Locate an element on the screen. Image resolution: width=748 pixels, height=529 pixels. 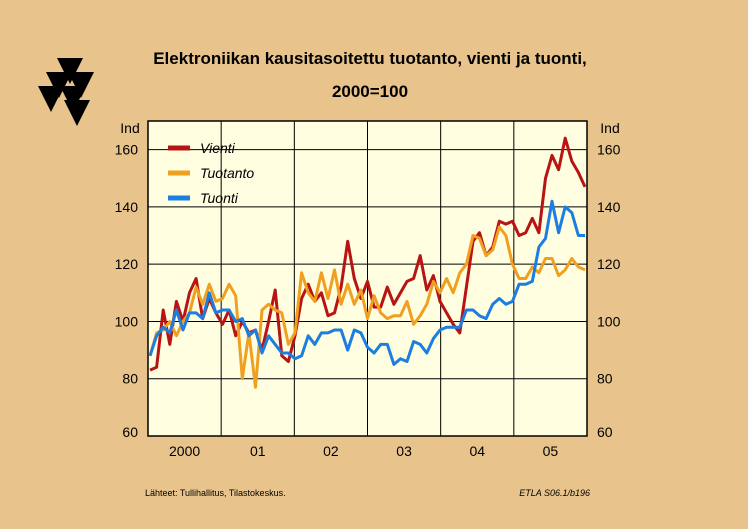
y-tick-label-right: 160 is located at coordinates (609, 150).